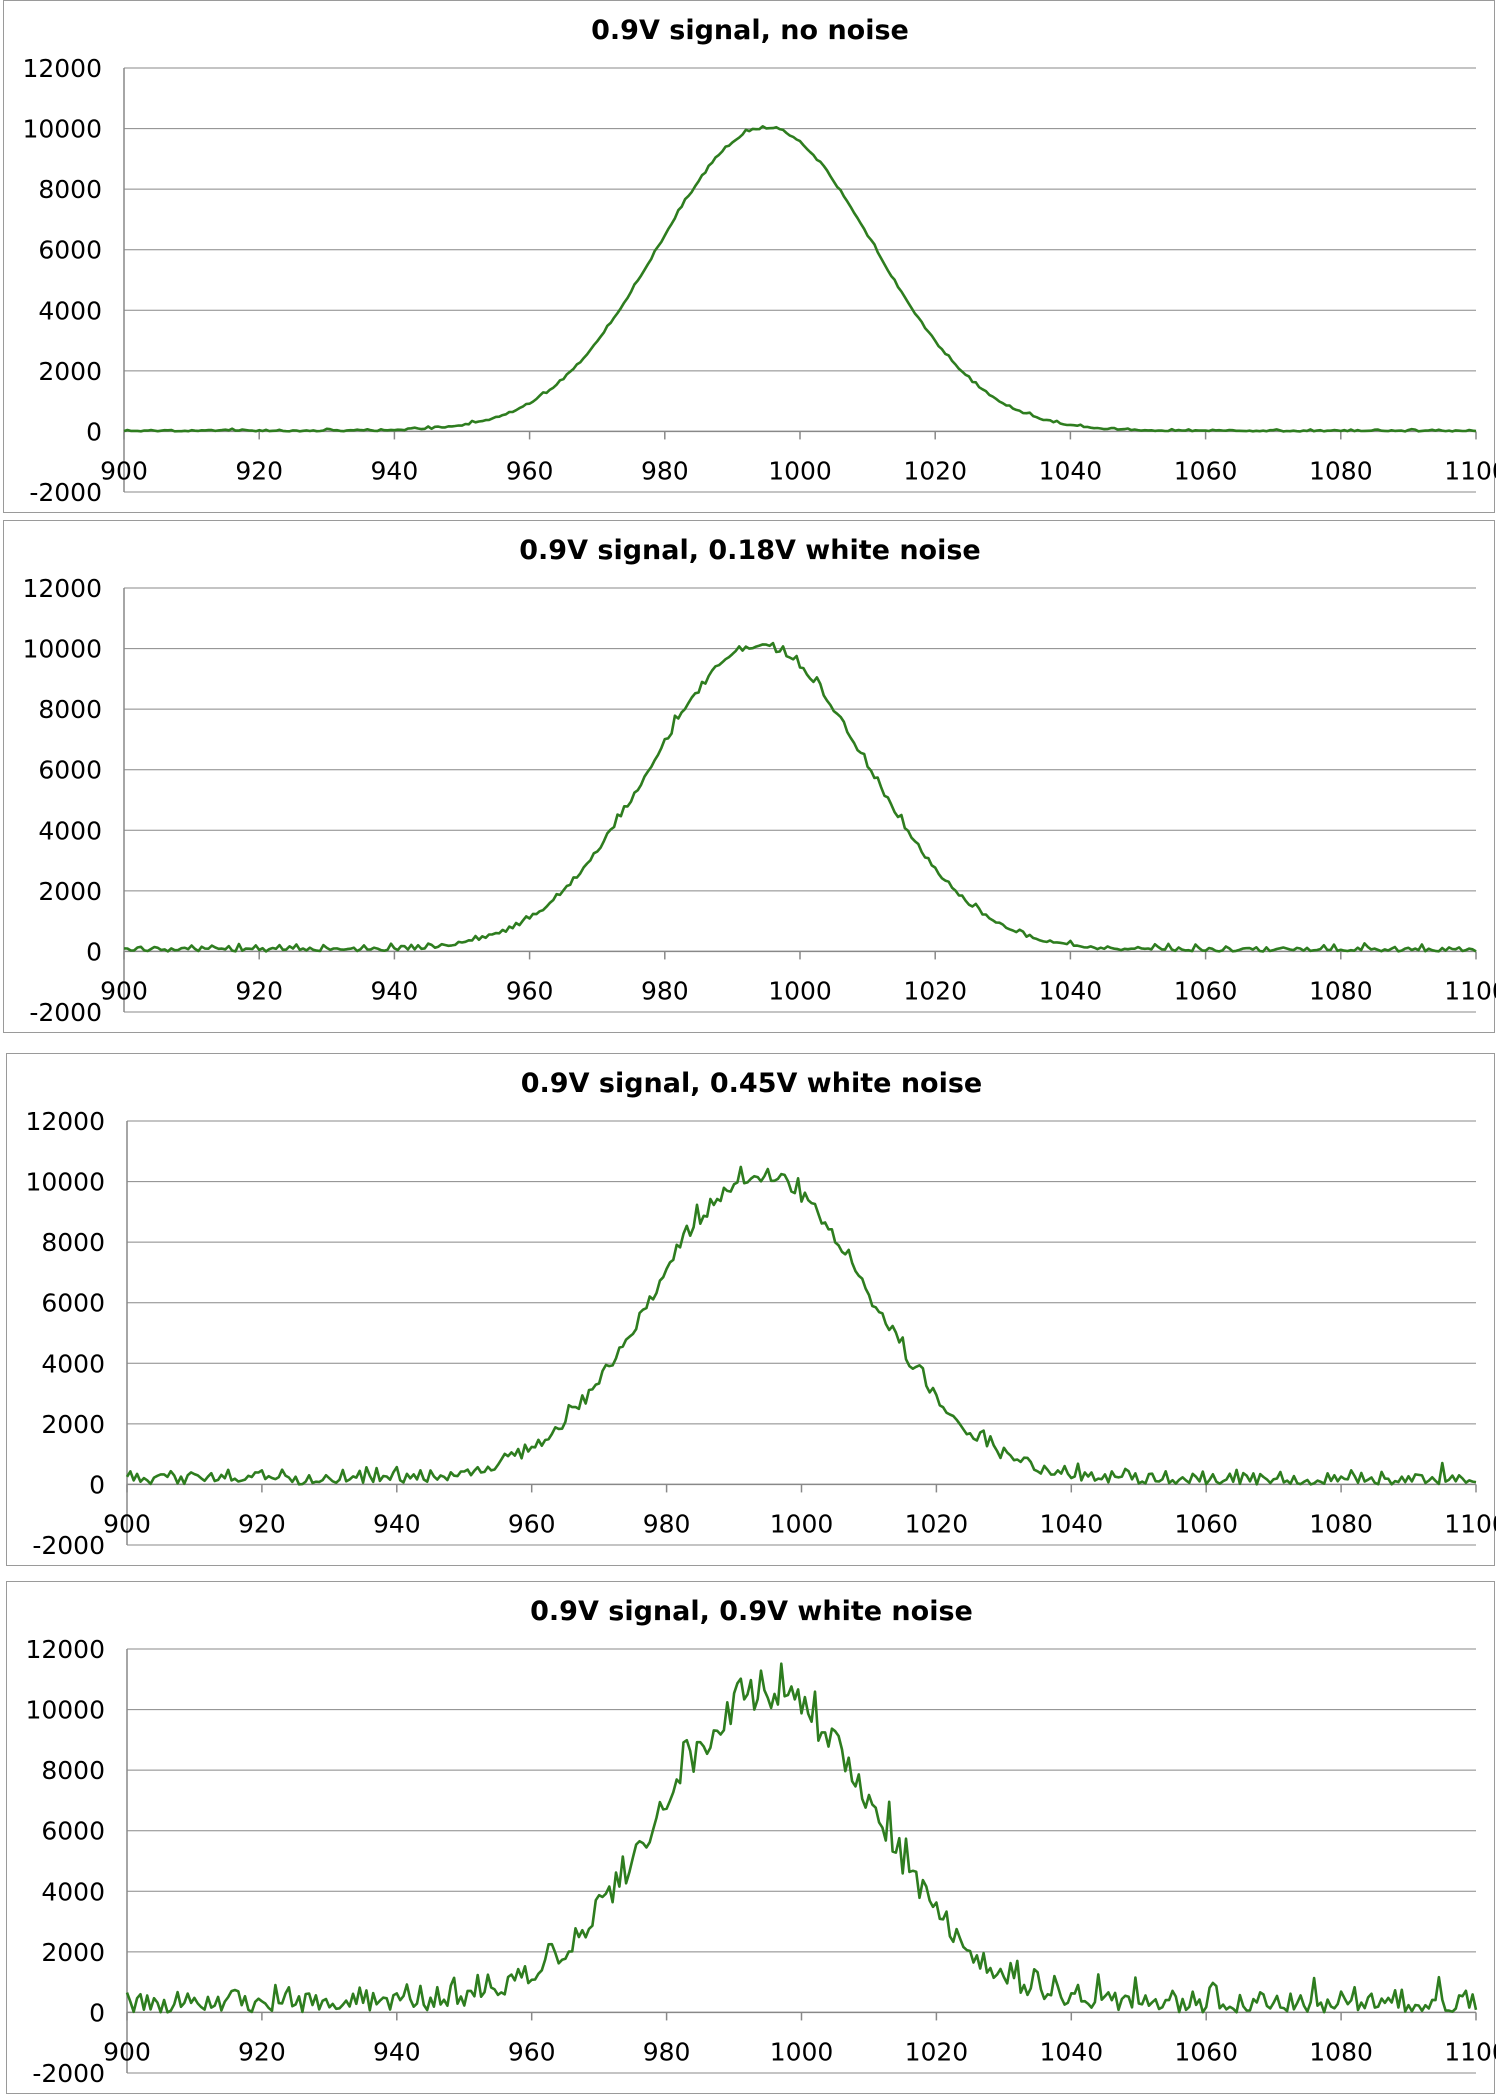  What do you see at coordinates (750, 550) in the screenshot?
I see `chart-title: 0.9V signal, 0.18V white noise` at bounding box center [750, 550].